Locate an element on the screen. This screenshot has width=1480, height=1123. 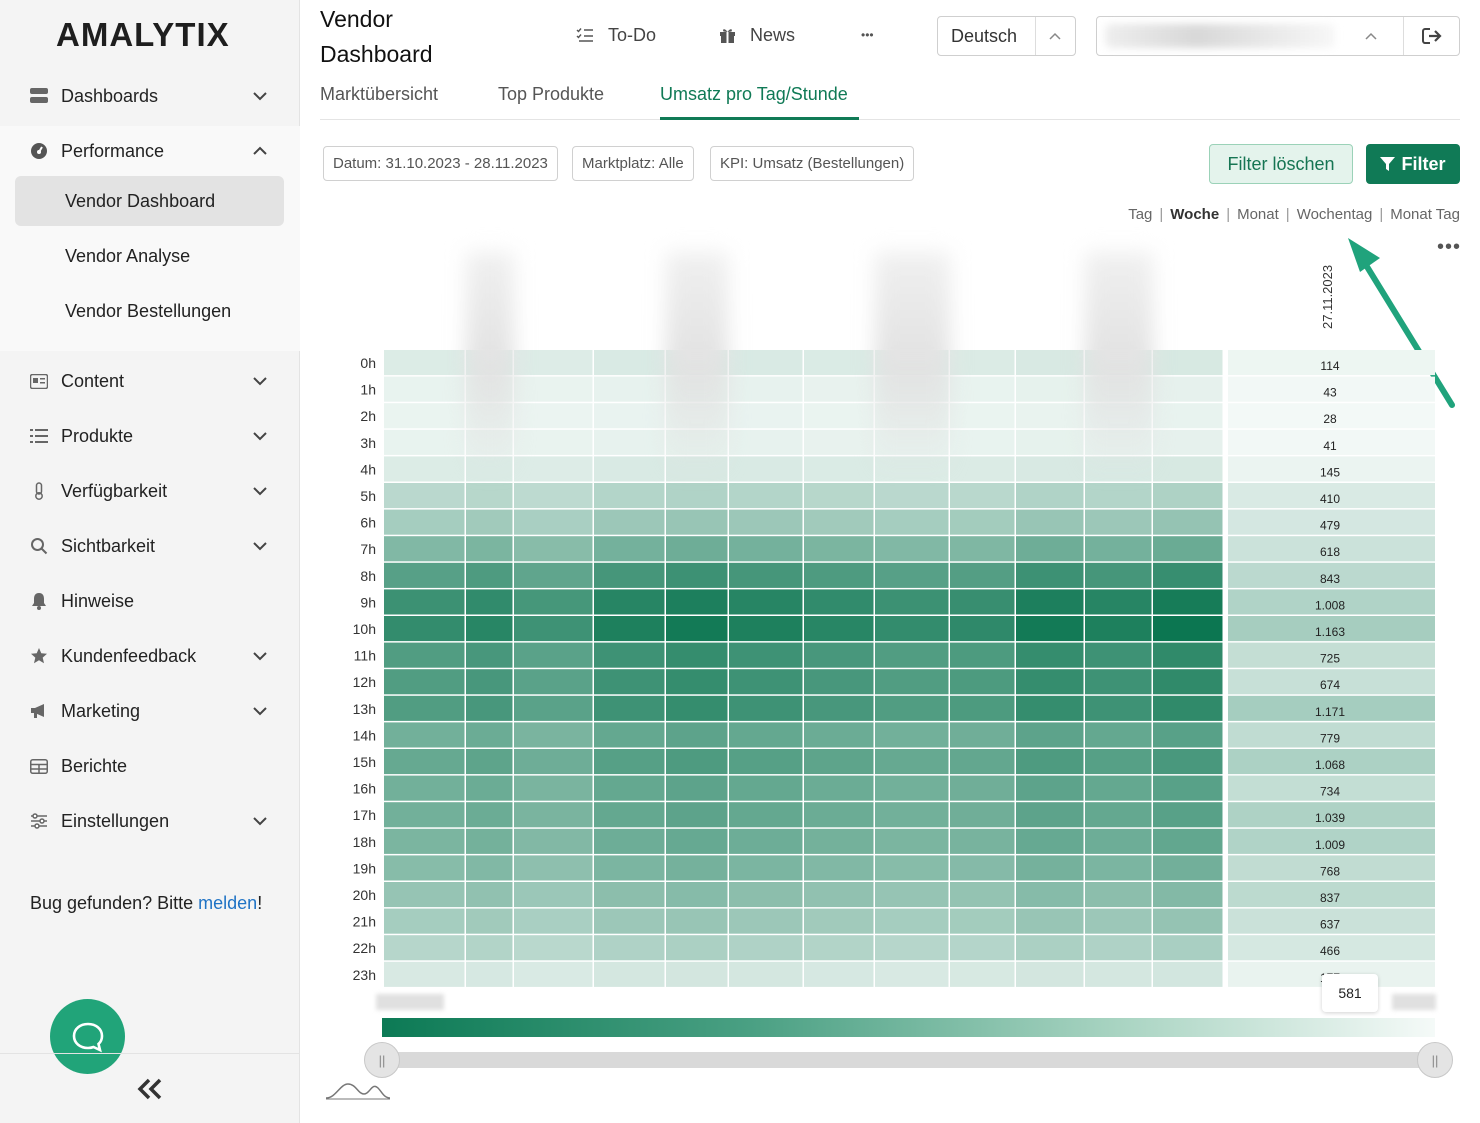
news-button: News is located at coordinates (757, 35).